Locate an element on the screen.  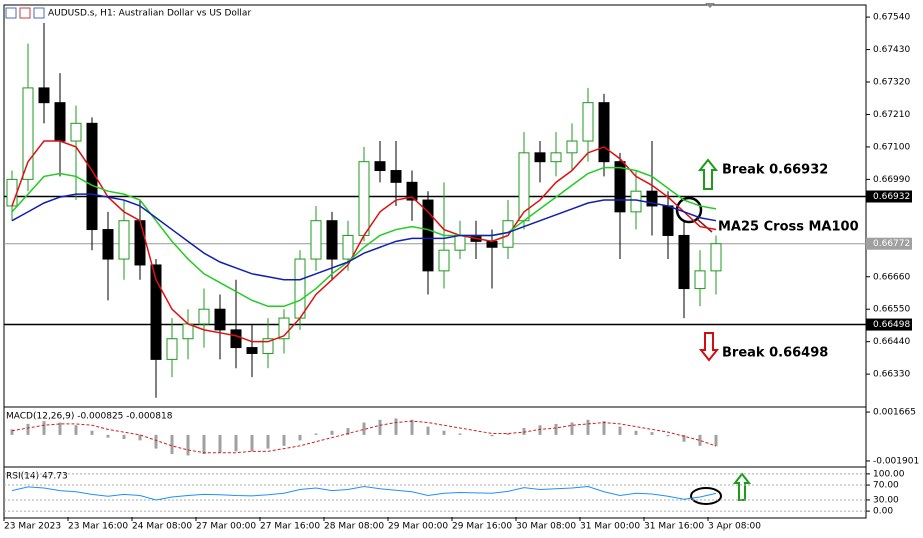
y-tick-label: 0.66660 is located at coordinates (891, 277).